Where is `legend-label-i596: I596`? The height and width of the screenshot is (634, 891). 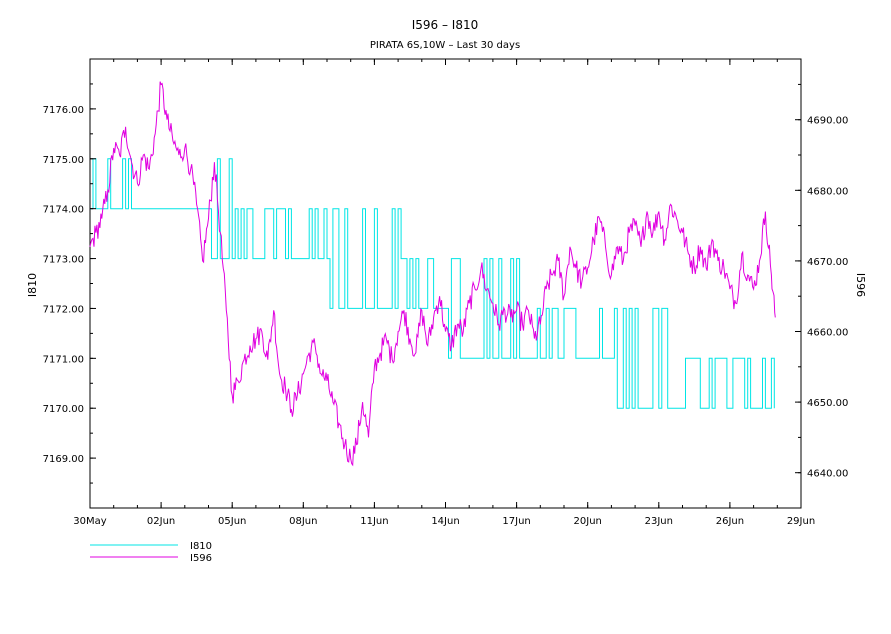
legend-label-i596: I596 is located at coordinates (201, 558).